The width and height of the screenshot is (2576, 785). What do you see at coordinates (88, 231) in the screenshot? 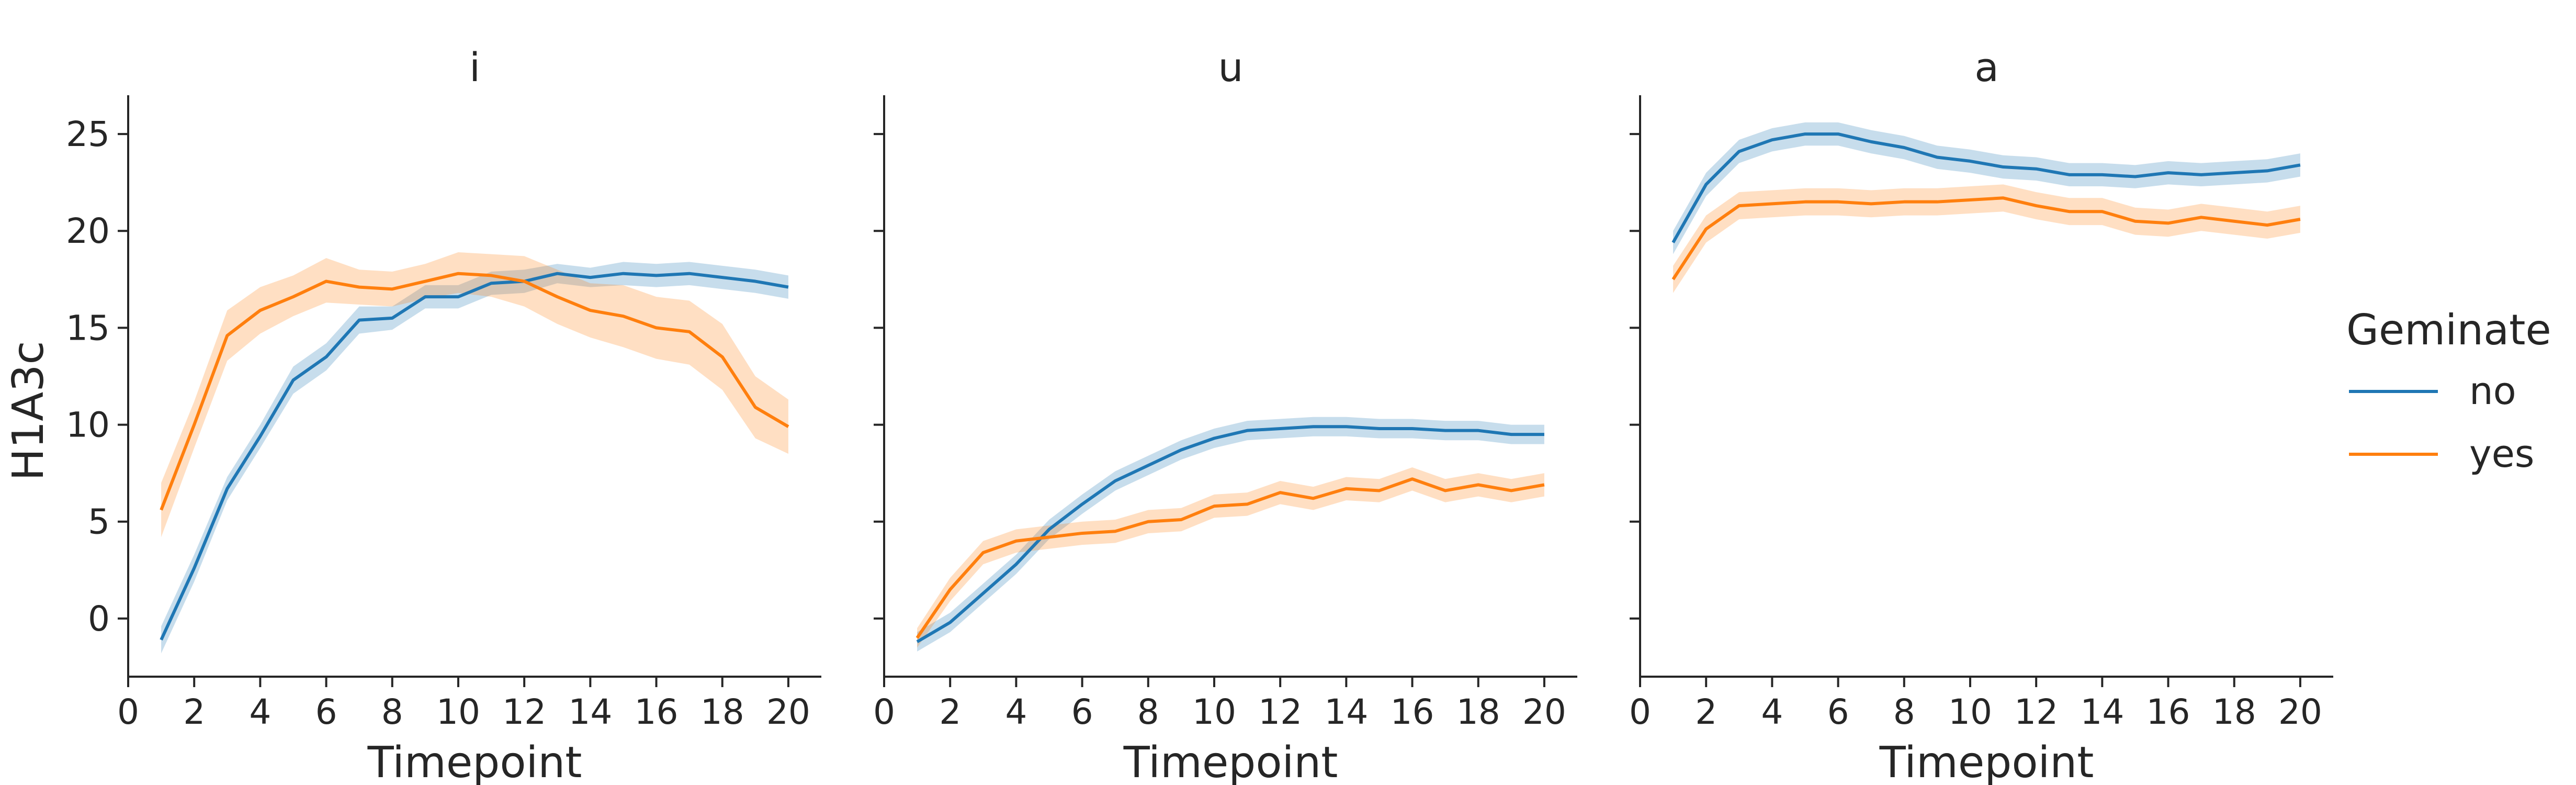
I see `y-tick-label: 20` at bounding box center [88, 231].